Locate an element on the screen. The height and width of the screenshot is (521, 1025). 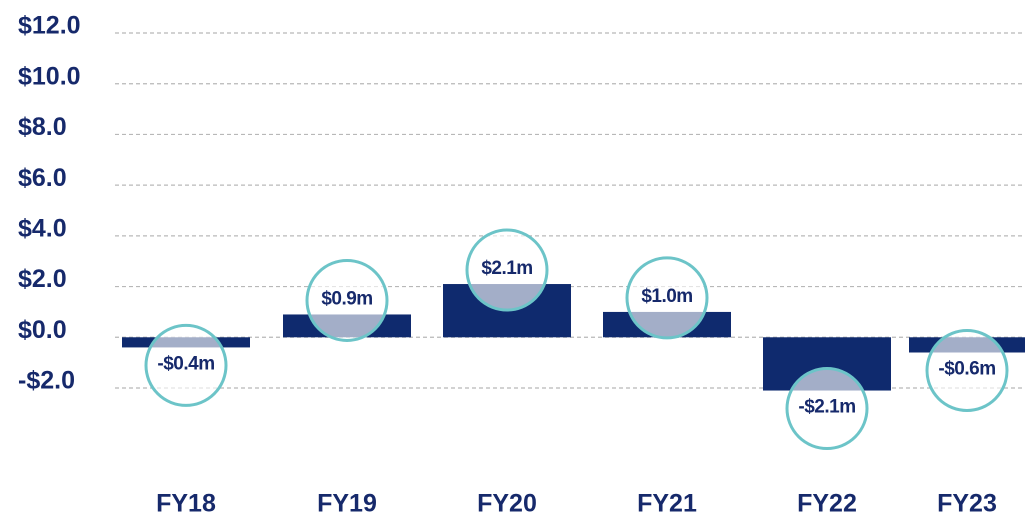
value-label: -$2.1m is located at coordinates (826, 407).